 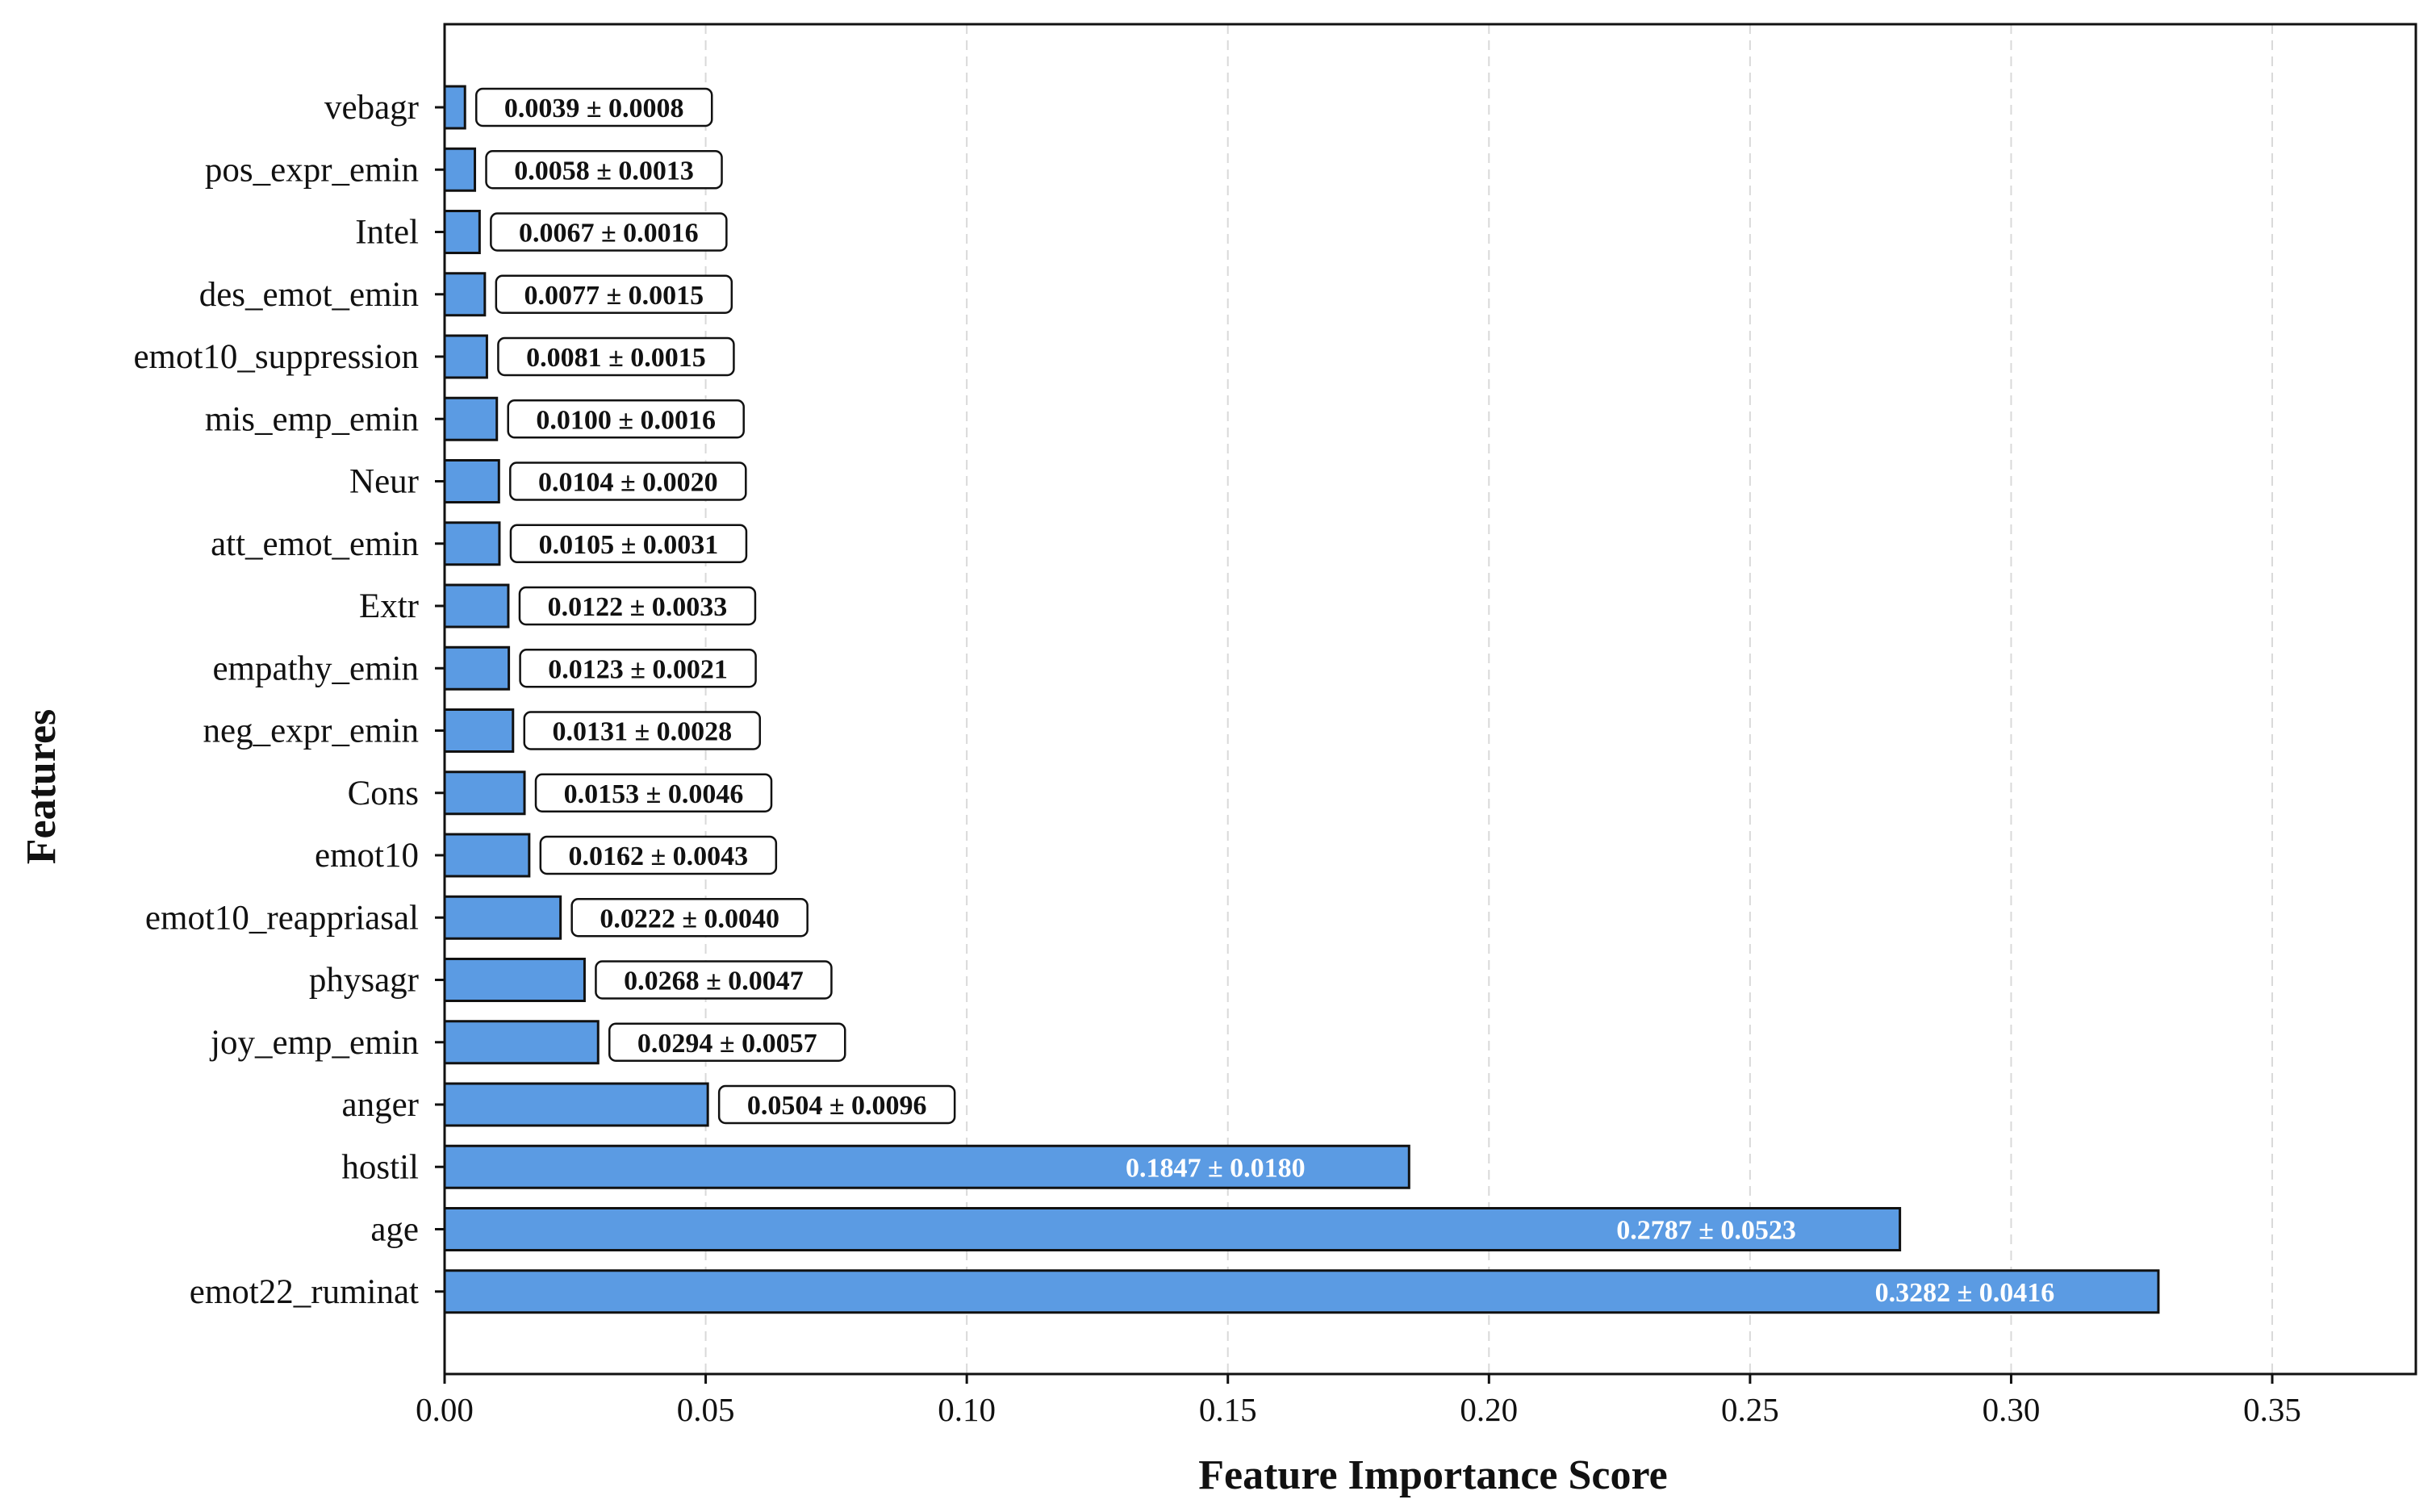 What do you see at coordinates (276, 357) in the screenshot?
I see `y-tick-label: emot10_suppression` at bounding box center [276, 357].